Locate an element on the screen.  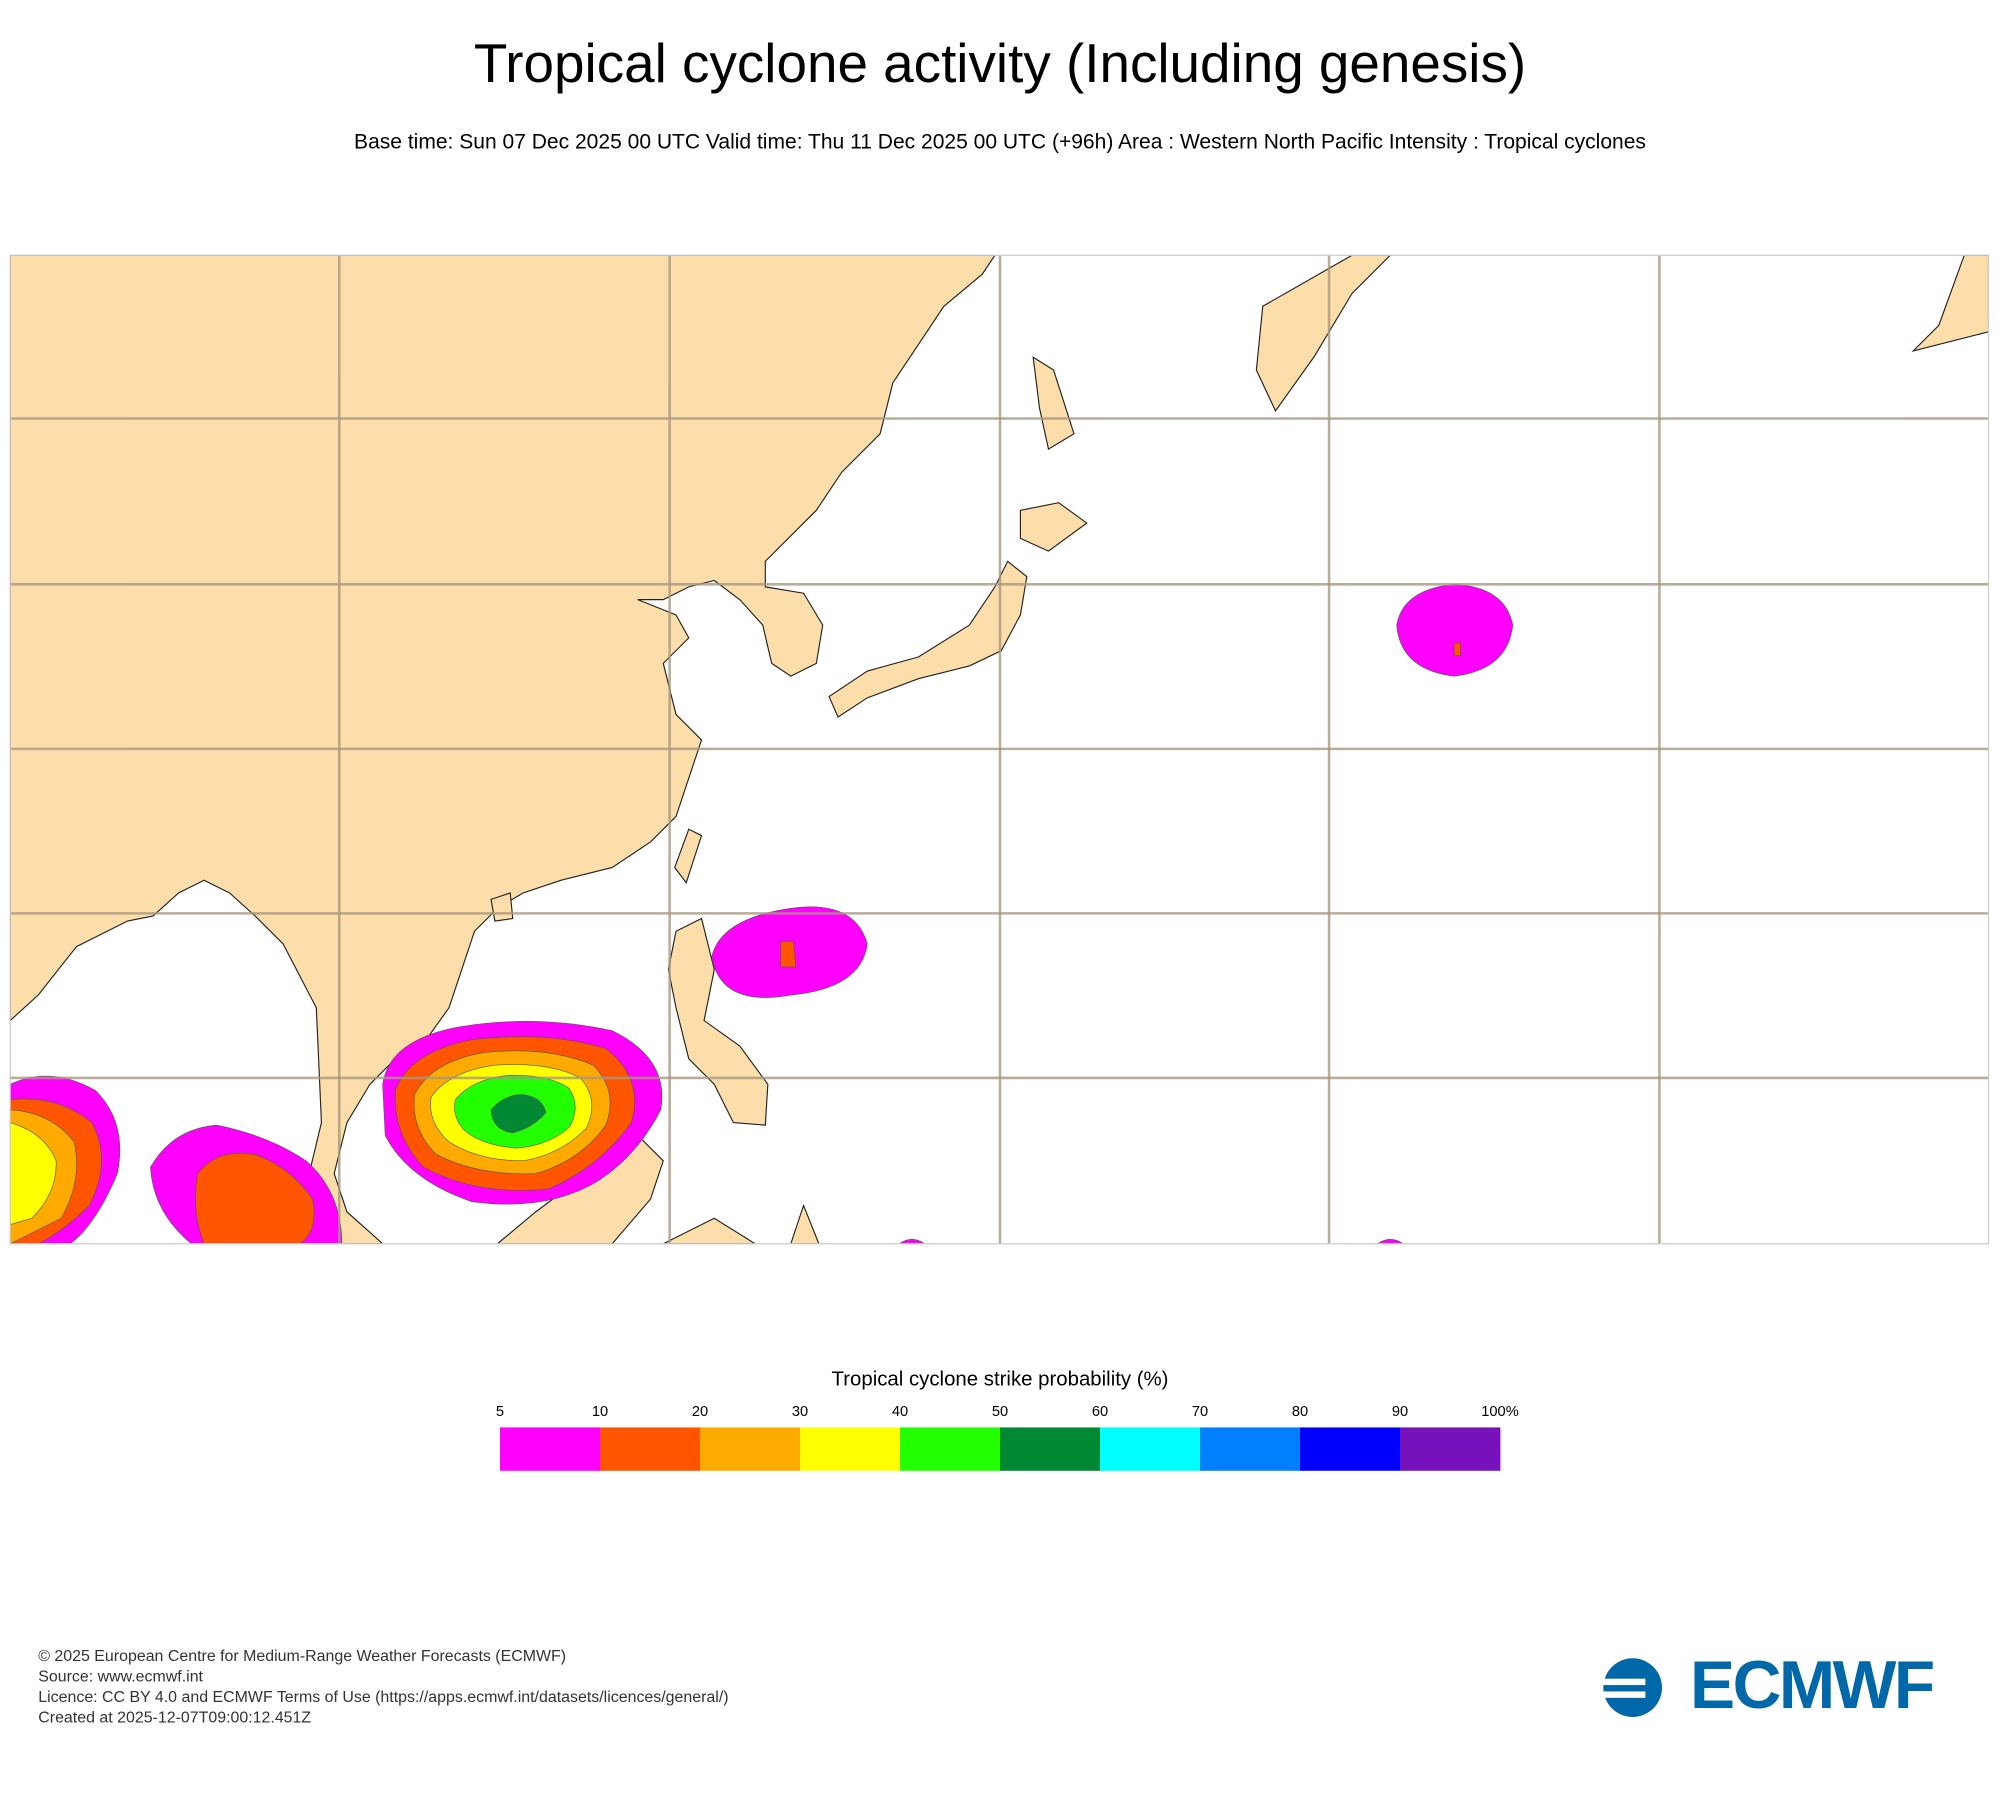
legend-tick-label: 50 is located at coordinates (1000, 1412).